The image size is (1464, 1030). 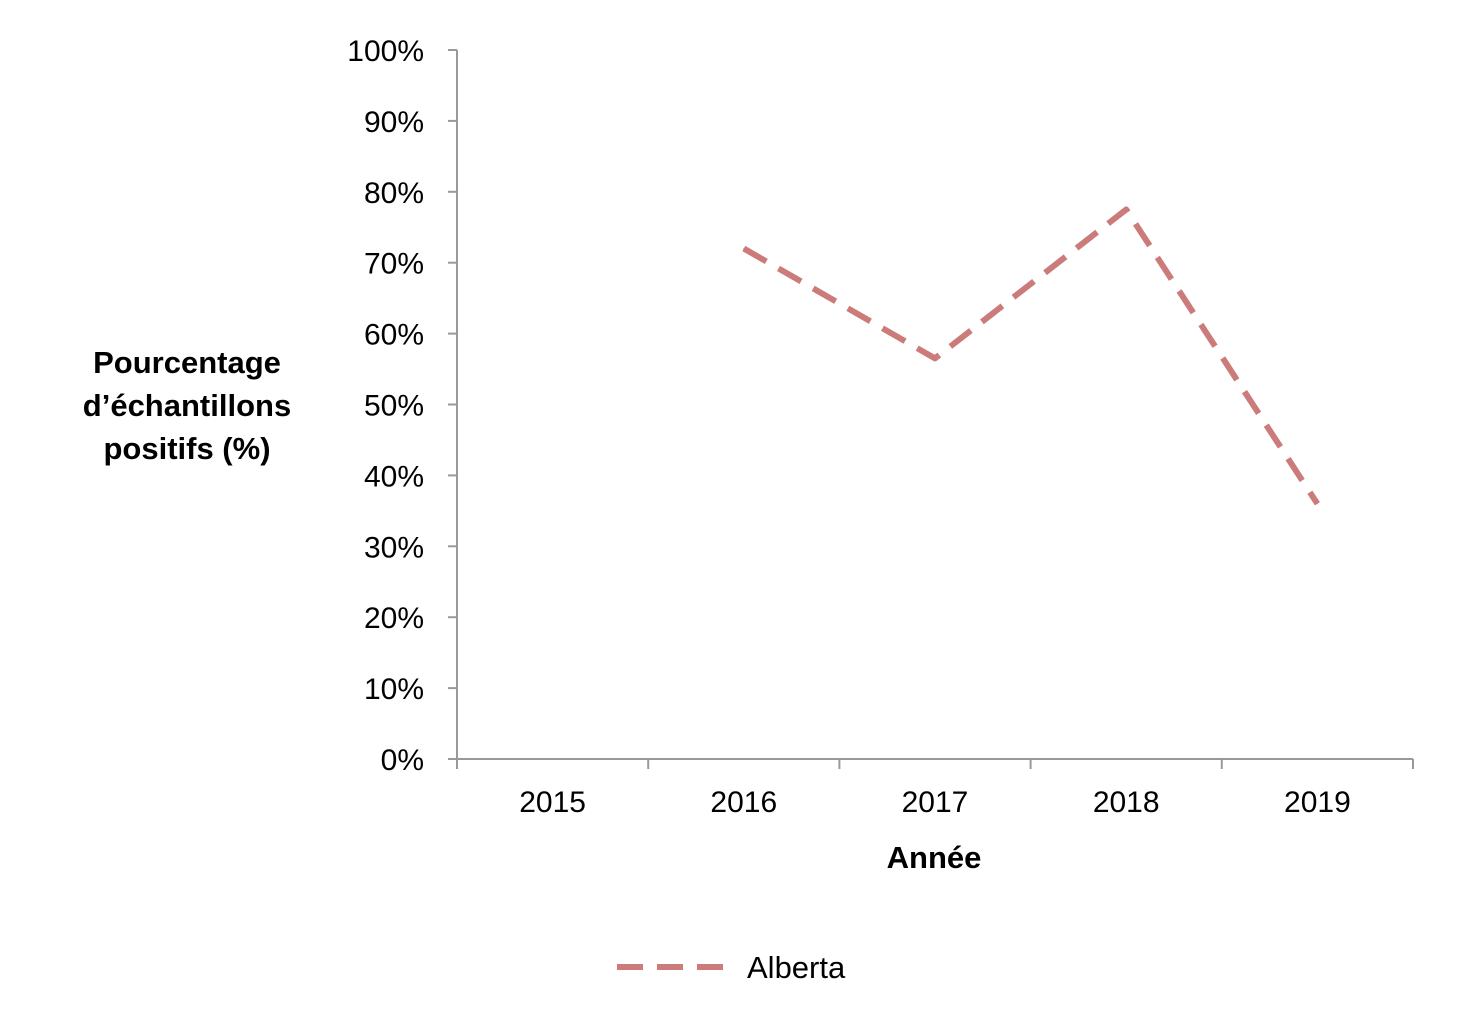 What do you see at coordinates (394, 122) in the screenshot?
I see `y-tick-label: 90%` at bounding box center [394, 122].